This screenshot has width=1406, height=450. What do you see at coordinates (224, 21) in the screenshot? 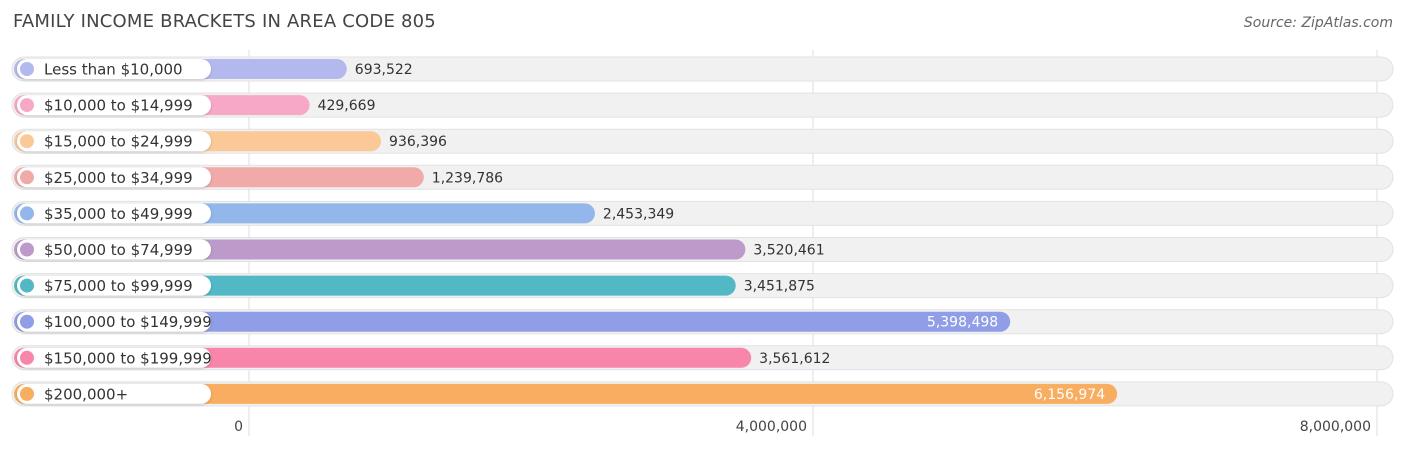
I see `chart-title: FAMILY INCOME BRACKETS IN AREA CODE 805` at bounding box center [224, 21].